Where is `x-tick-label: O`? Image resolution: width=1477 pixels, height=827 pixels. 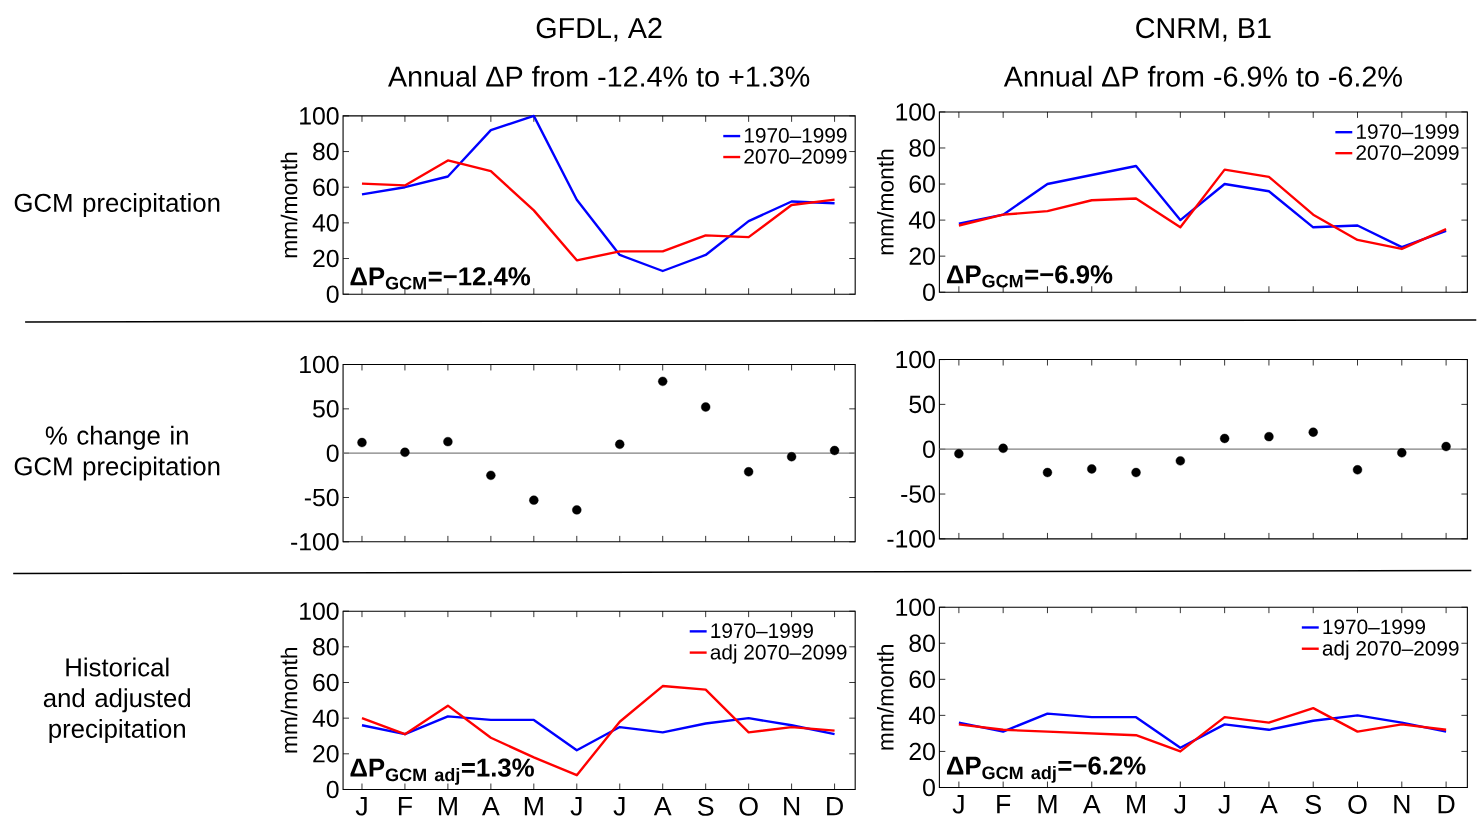
x-tick-label: O is located at coordinates (1357, 804).